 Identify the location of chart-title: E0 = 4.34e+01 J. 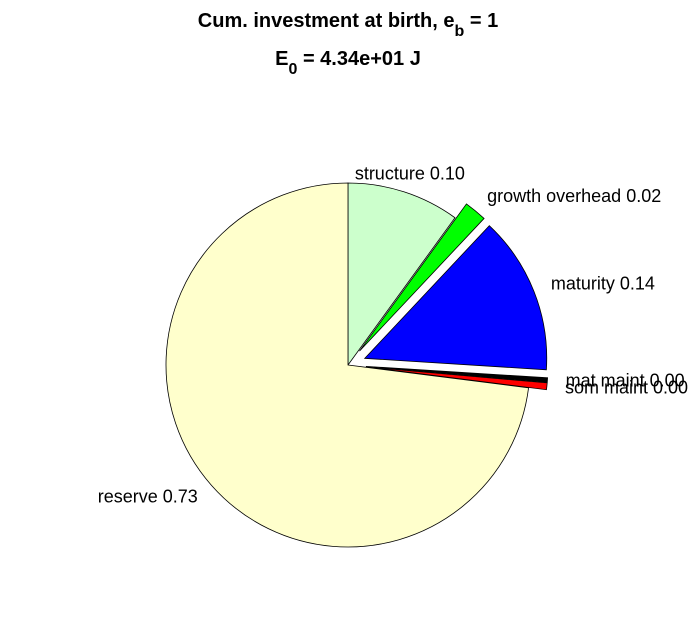
(348, 63).